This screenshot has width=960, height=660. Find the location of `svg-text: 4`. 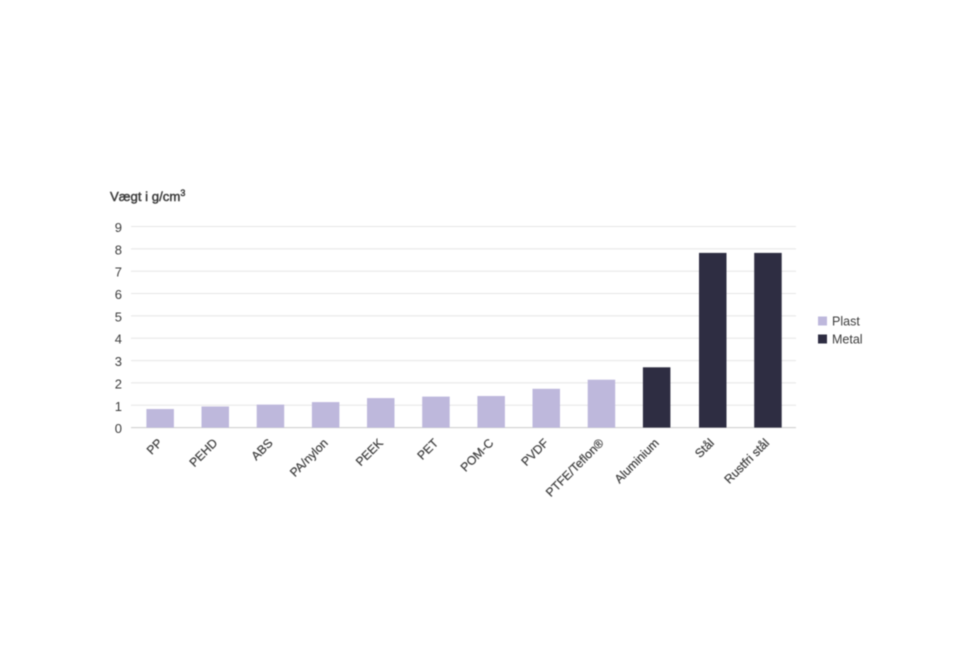

svg-text: 4 is located at coordinates (118, 339).